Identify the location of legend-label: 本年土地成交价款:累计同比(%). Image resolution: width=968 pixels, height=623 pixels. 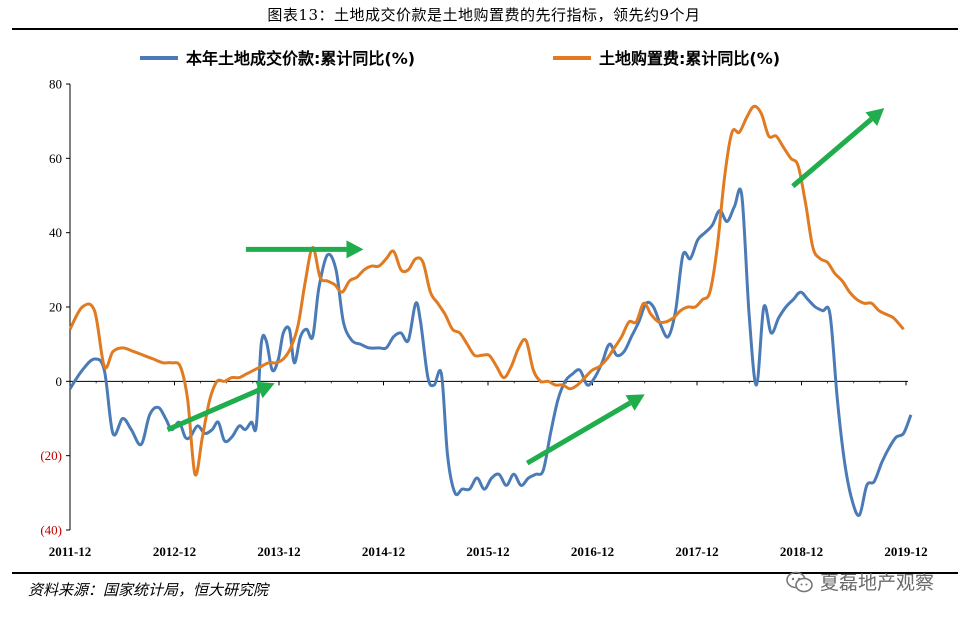
(300, 58).